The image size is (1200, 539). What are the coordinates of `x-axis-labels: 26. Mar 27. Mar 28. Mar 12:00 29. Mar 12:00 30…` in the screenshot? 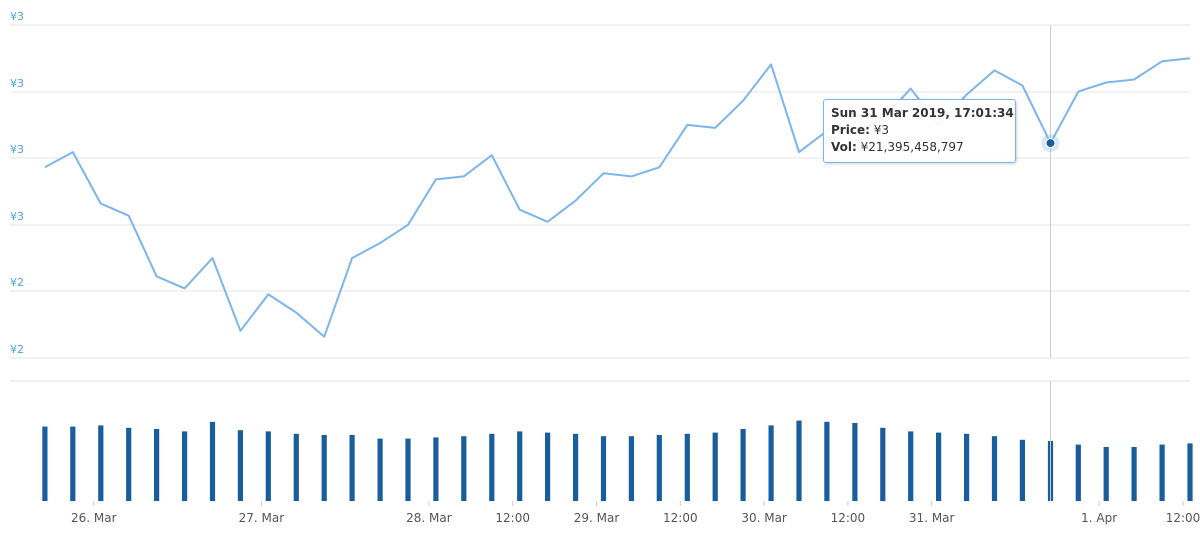 It's located at (635, 513).